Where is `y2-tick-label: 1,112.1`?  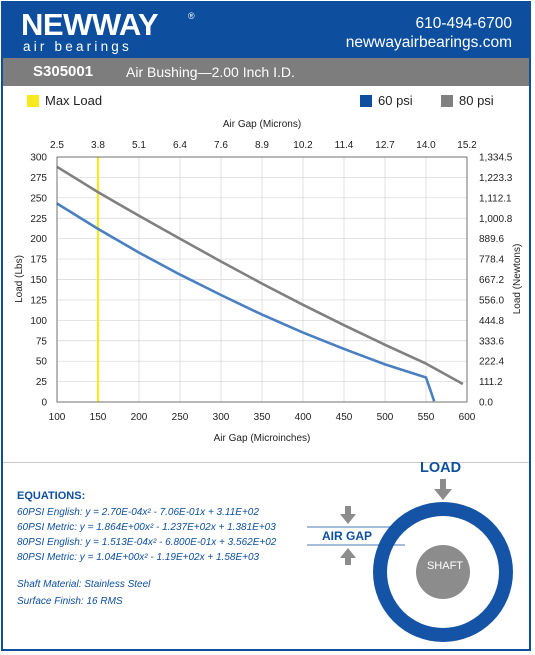 y2-tick-label: 1,112.1 is located at coordinates (495, 198).